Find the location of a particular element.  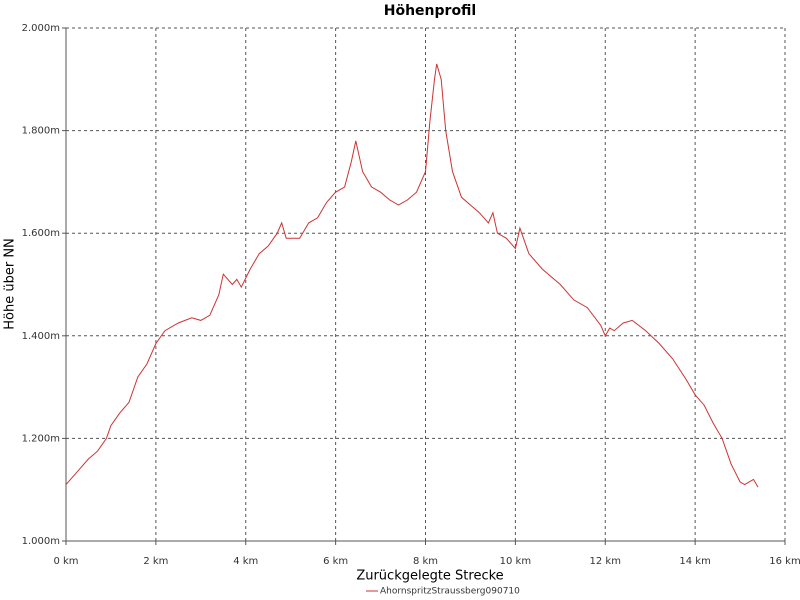

x-tick-label: 16 km is located at coordinates (784, 561).